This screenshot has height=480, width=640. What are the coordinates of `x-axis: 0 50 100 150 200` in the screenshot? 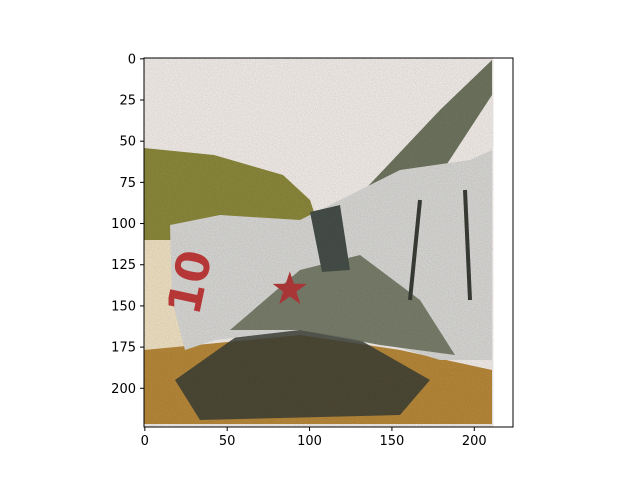 It's located at (314, 438).